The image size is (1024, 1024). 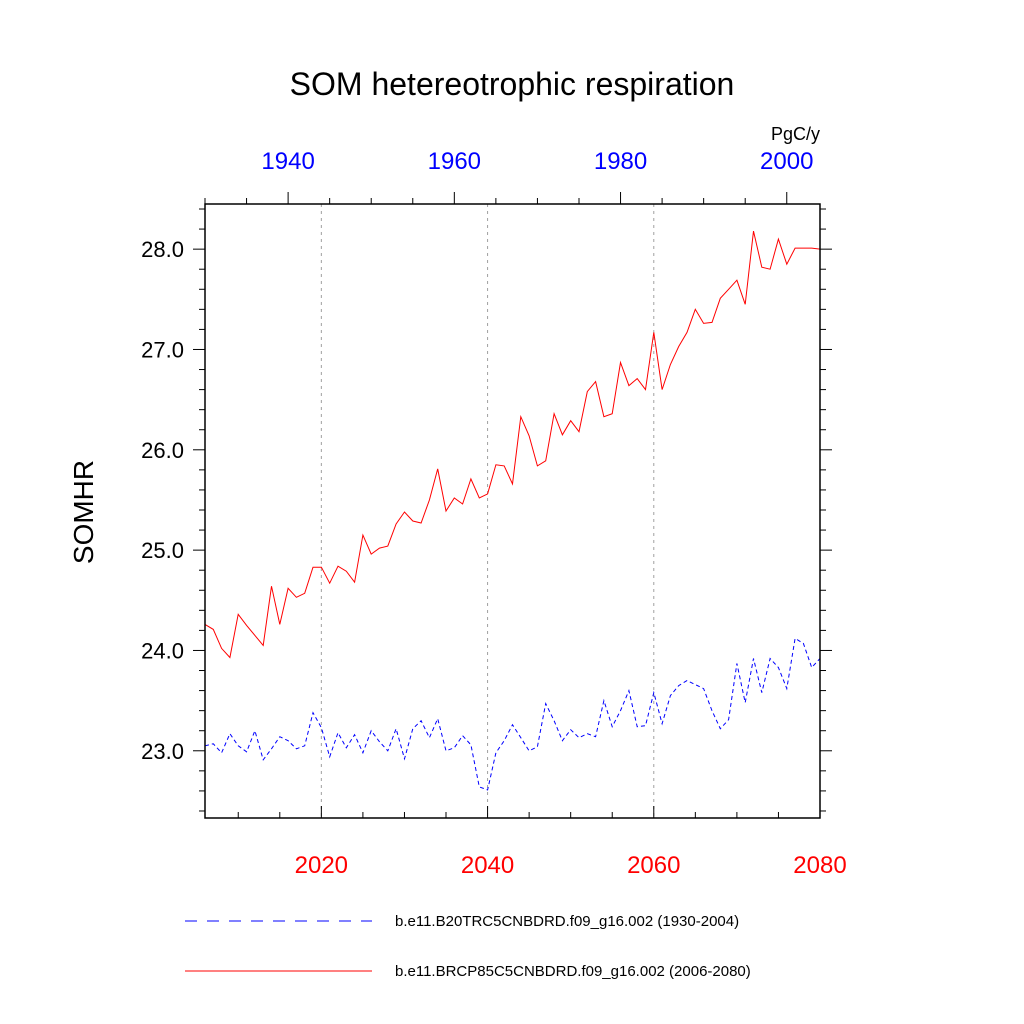 I want to click on y-tick-label: 27.0, so click(x=162, y=349).